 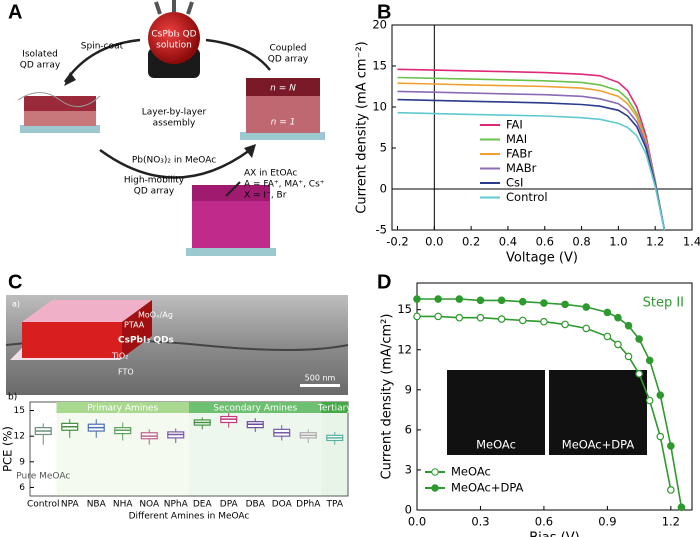 What do you see at coordinates (155, 315) in the screenshot?
I see `layer-label: MoOₓ/Ag` at bounding box center [155, 315].